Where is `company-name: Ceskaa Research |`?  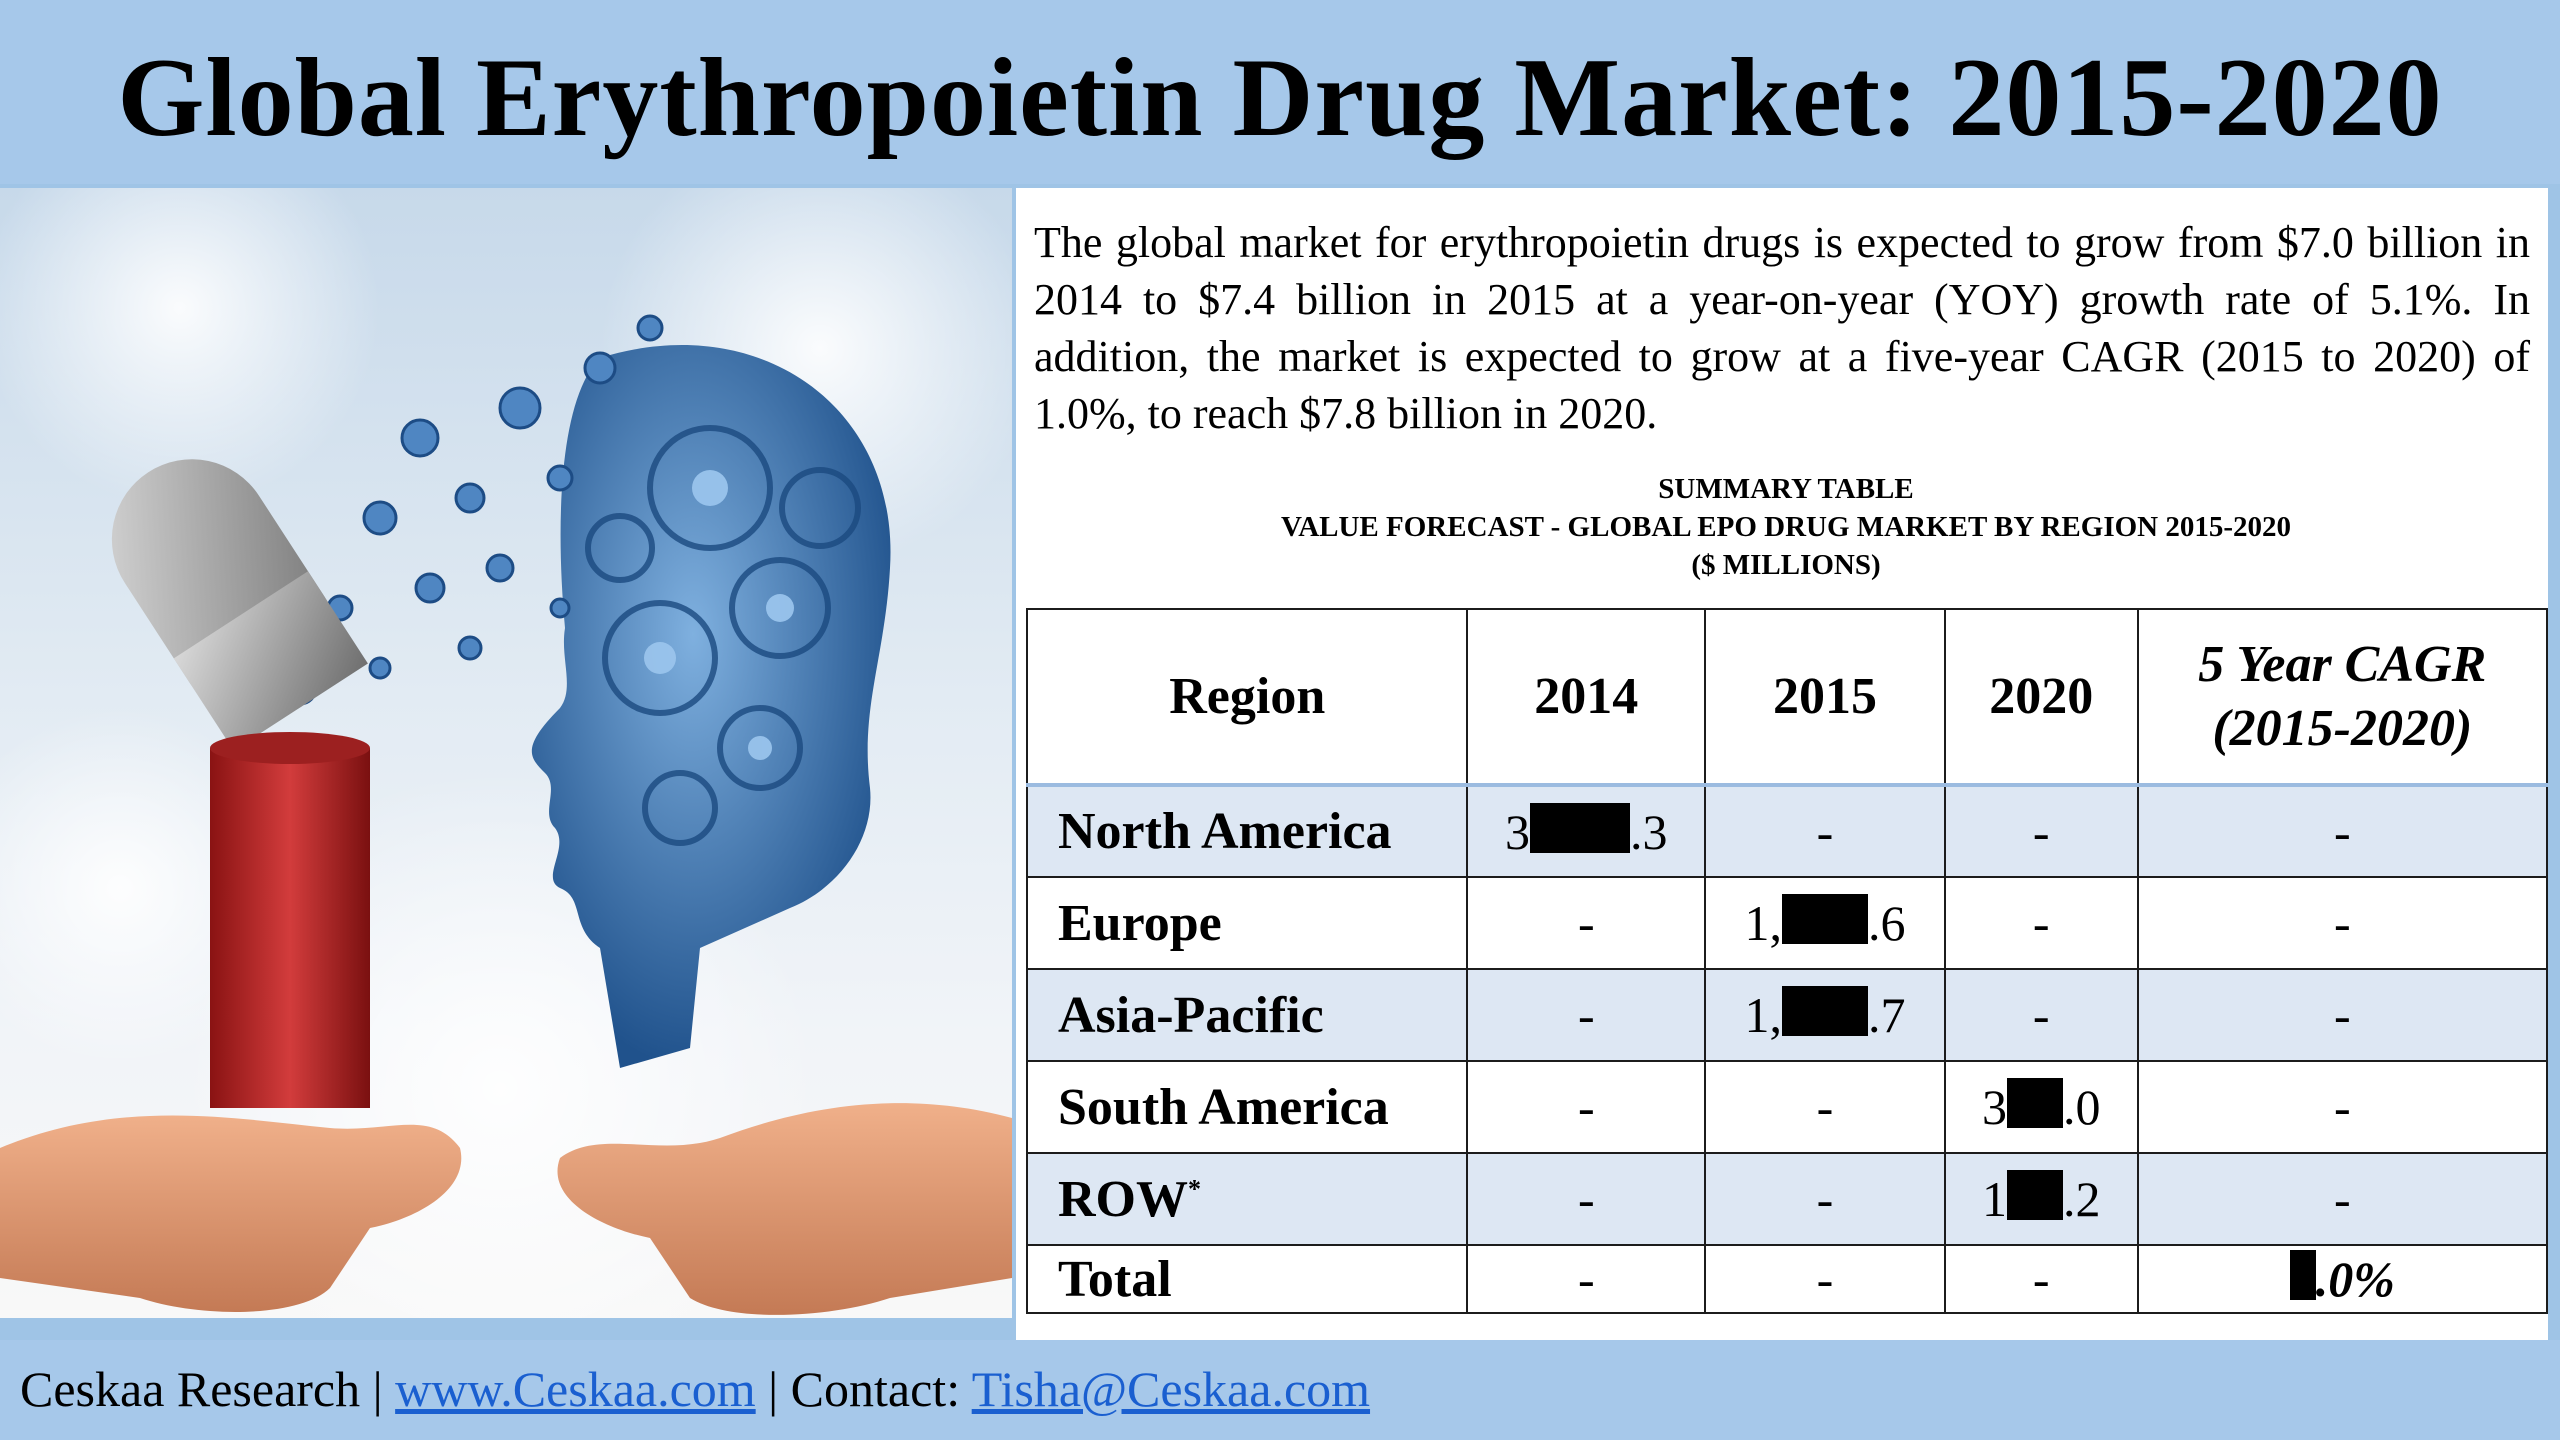
company-name: Ceskaa Research | is located at coordinates (208, 1389).